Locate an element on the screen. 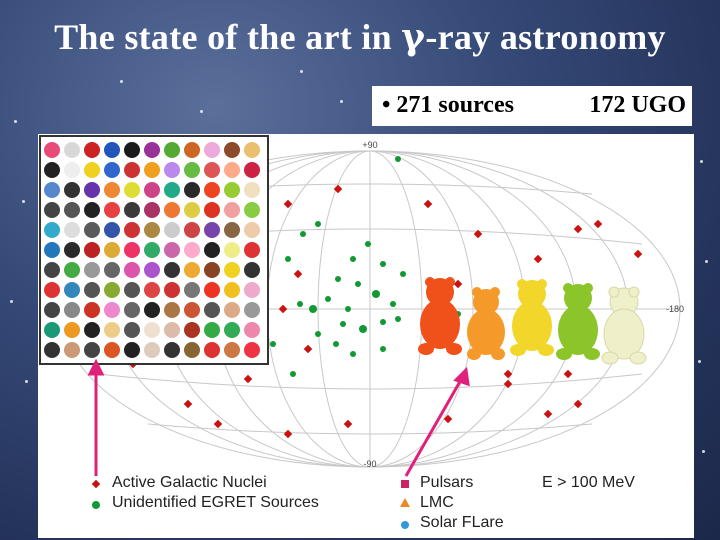 The width and height of the screenshot is (720, 540). stats-box: • 271 sources 172 UGO is located at coordinates (532, 106).